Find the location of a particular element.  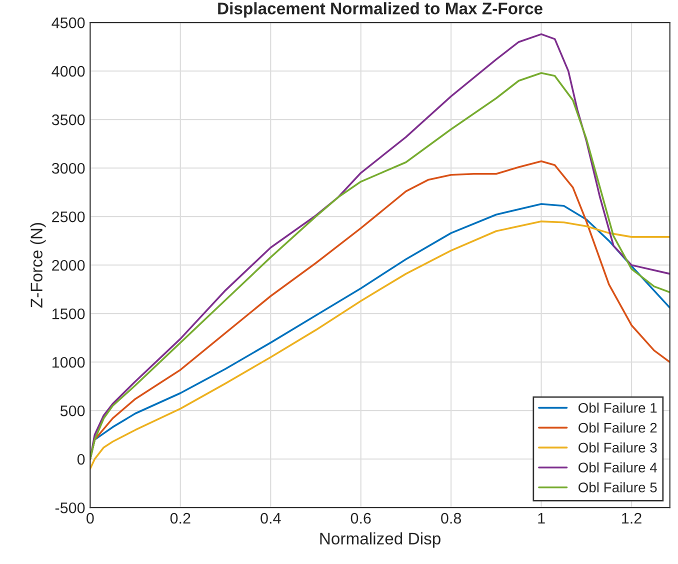

legend-label: Obl Failure 3 is located at coordinates (617, 447).